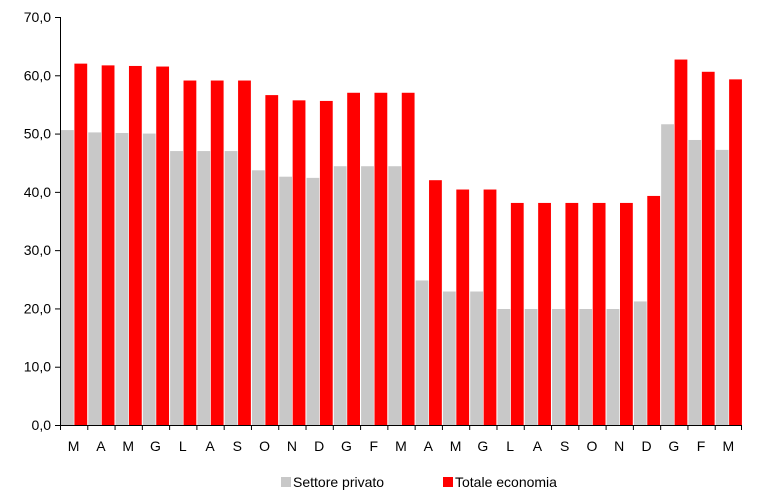 This screenshot has height=495, width=779. Describe the element at coordinates (37, 367) in the screenshot. I see `y-tick-label: 10,0` at that location.